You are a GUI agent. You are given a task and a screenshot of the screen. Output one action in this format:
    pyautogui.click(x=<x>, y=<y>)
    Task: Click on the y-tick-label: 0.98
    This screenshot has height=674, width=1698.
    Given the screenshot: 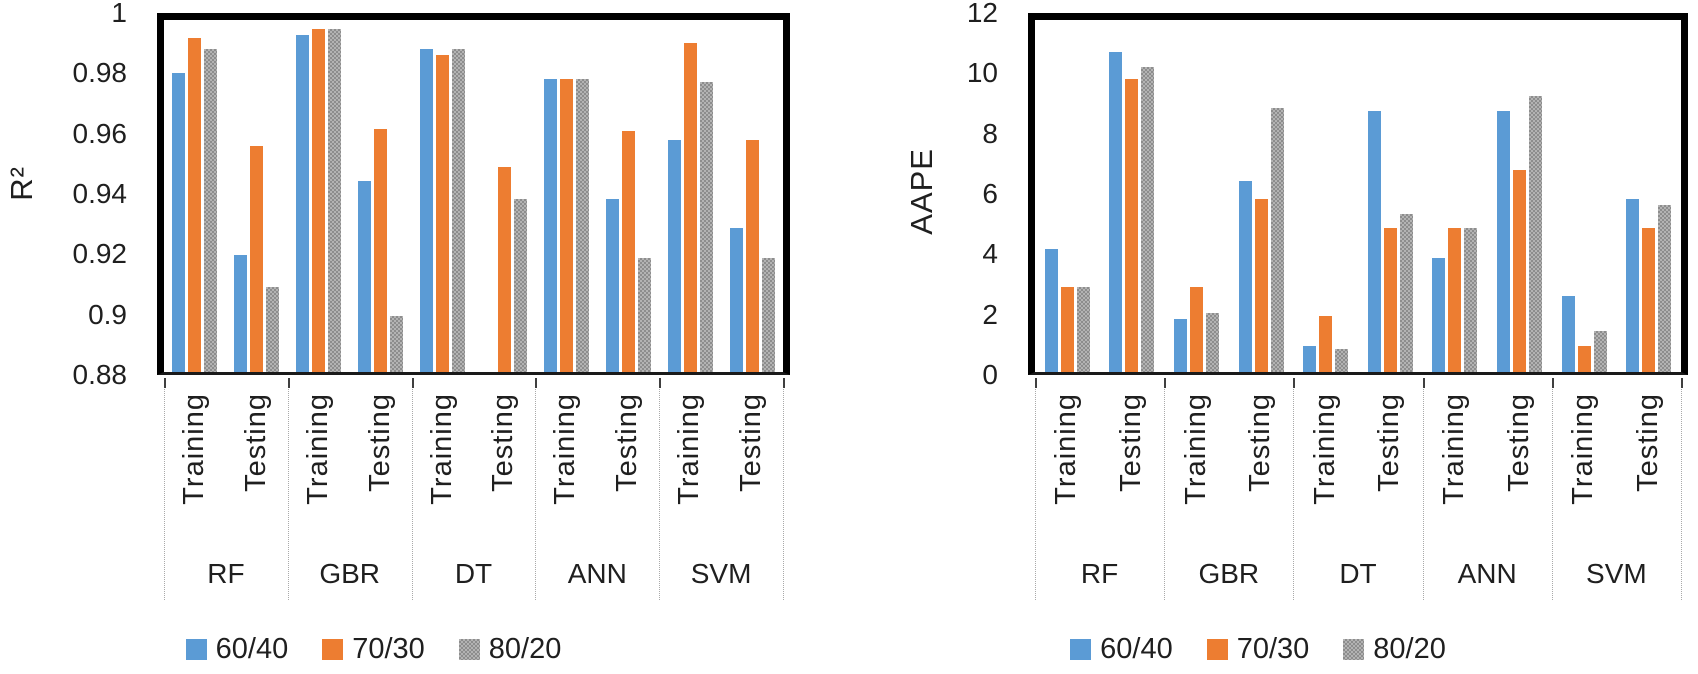 What is the action you would take?
    pyautogui.click(x=100, y=73)
    